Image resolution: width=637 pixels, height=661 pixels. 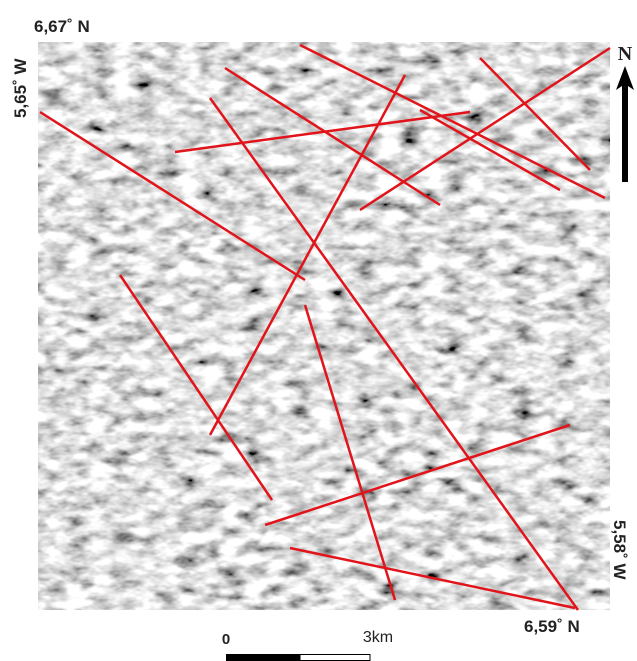 What do you see at coordinates (298, 657) in the screenshot?
I see `scale-bar` at bounding box center [298, 657].